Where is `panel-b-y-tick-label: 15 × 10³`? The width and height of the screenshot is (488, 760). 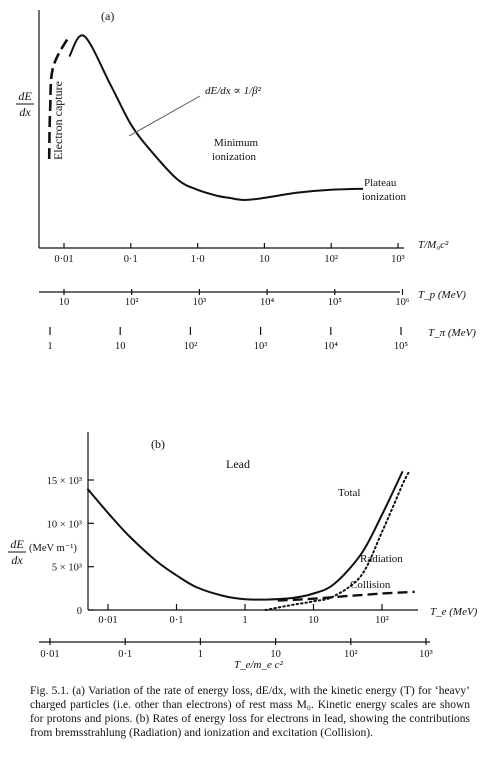 panel-b-y-tick-label: 15 × 10³ is located at coordinates (64, 481).